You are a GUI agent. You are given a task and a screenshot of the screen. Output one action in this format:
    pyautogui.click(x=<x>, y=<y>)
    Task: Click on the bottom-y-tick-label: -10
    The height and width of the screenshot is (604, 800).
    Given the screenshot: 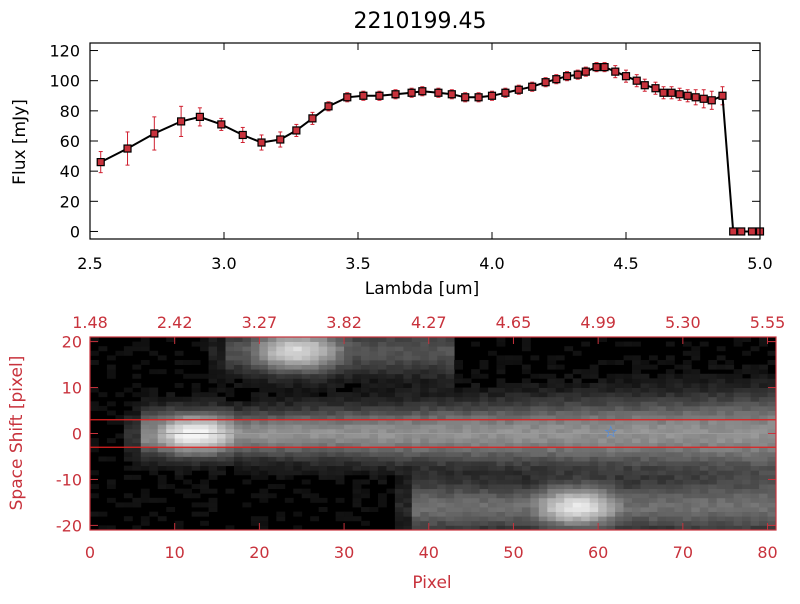 What is the action you would take?
    pyautogui.click(x=69, y=479)
    